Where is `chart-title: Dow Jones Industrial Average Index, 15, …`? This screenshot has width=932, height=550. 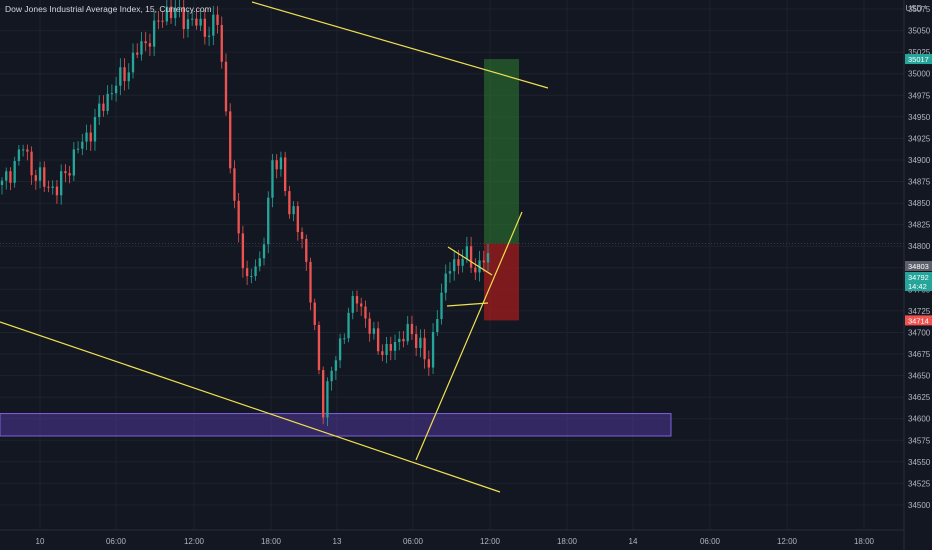
chart-title: Dow Jones Industrial Average Index, 15, … is located at coordinates (108, 9).